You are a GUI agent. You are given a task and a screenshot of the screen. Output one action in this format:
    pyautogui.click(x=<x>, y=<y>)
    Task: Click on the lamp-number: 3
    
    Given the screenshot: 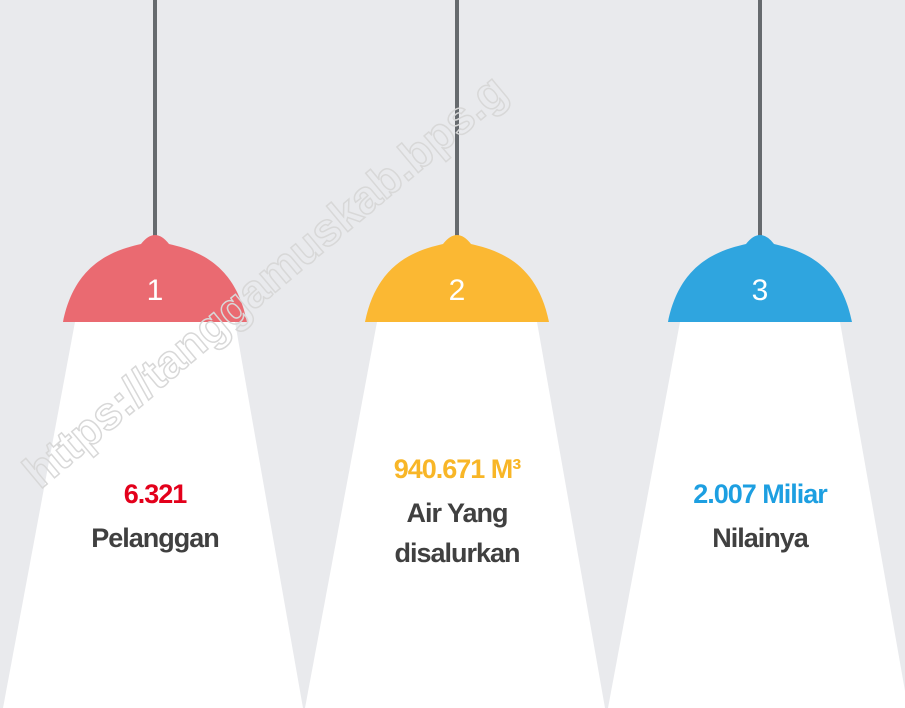 What is the action you would take?
    pyautogui.click(x=760, y=290)
    